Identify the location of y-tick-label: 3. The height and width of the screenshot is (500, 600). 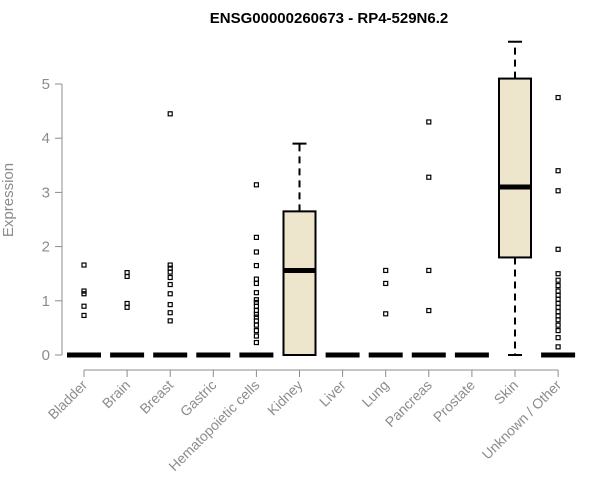
(46, 192).